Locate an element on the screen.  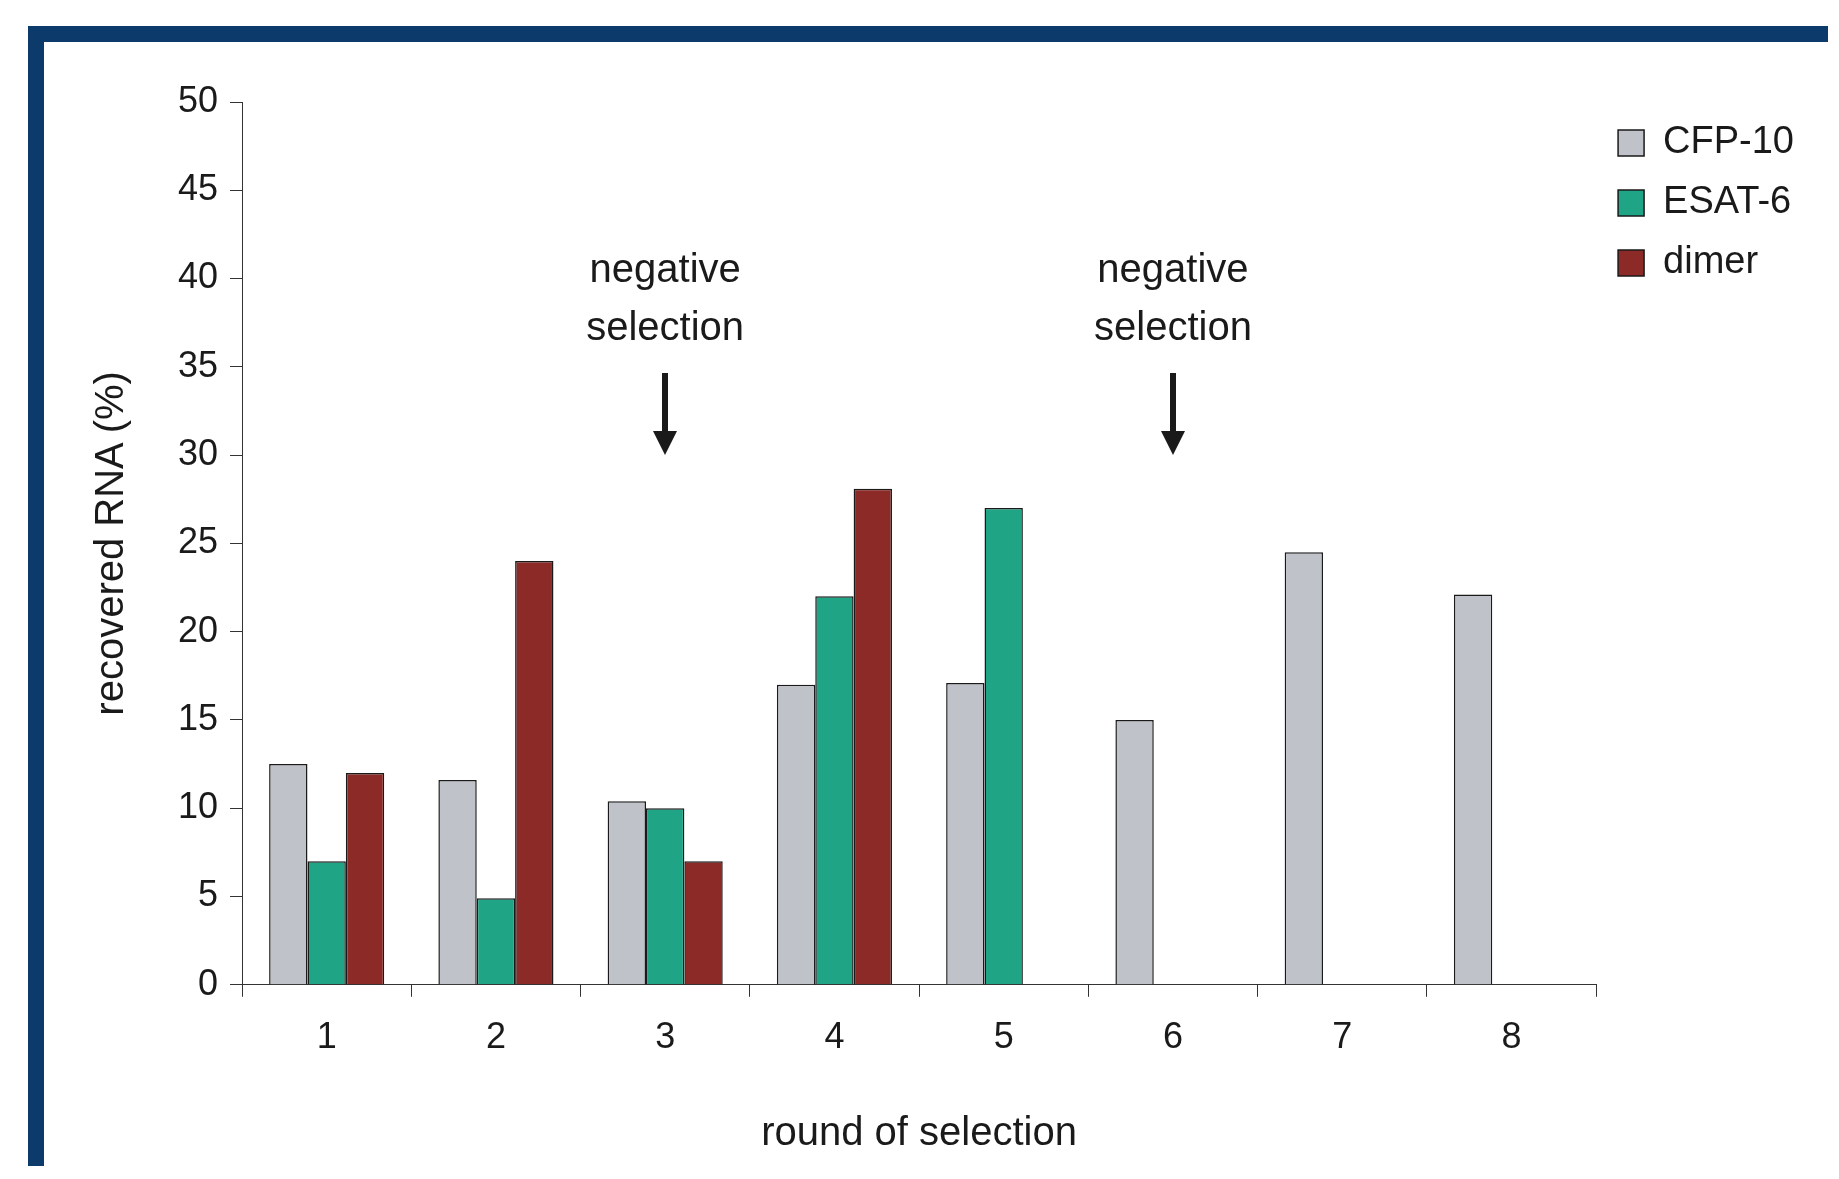
y-tick-label: 50 is located at coordinates (198, 99).